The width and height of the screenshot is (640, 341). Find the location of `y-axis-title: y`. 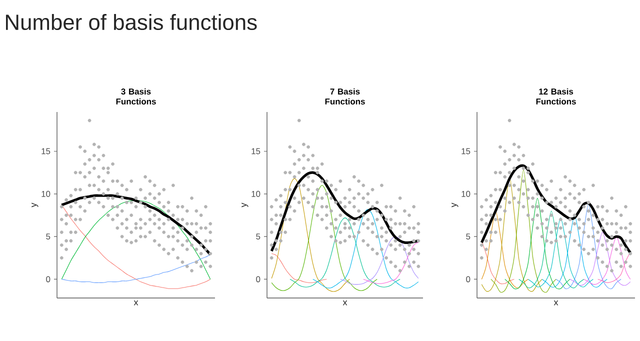

y-axis-title: y is located at coordinates (35, 205).